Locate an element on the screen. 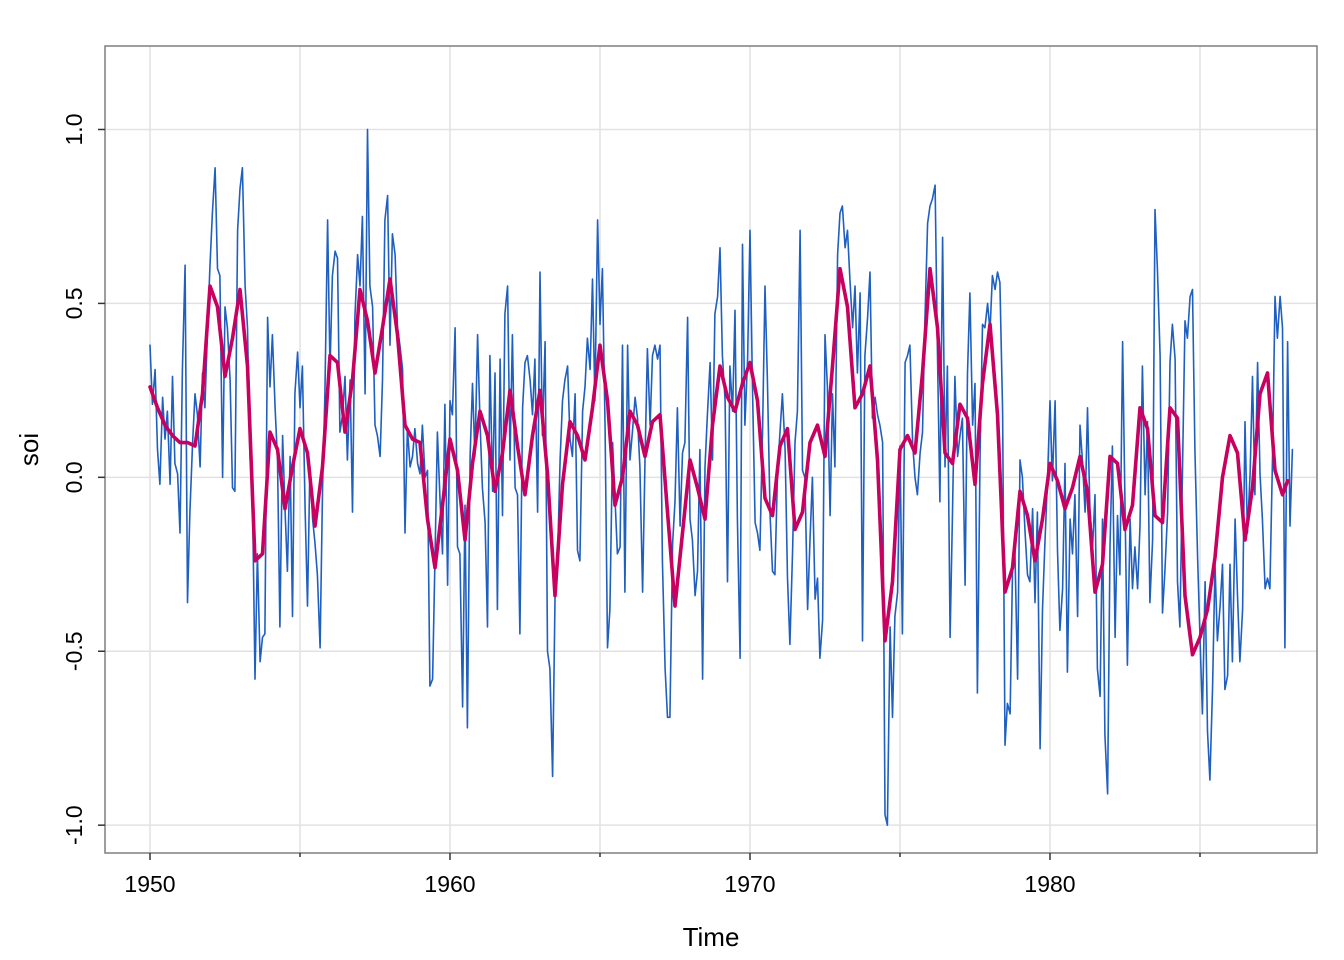  y-tick-label: 0.0 is located at coordinates (74, 477).